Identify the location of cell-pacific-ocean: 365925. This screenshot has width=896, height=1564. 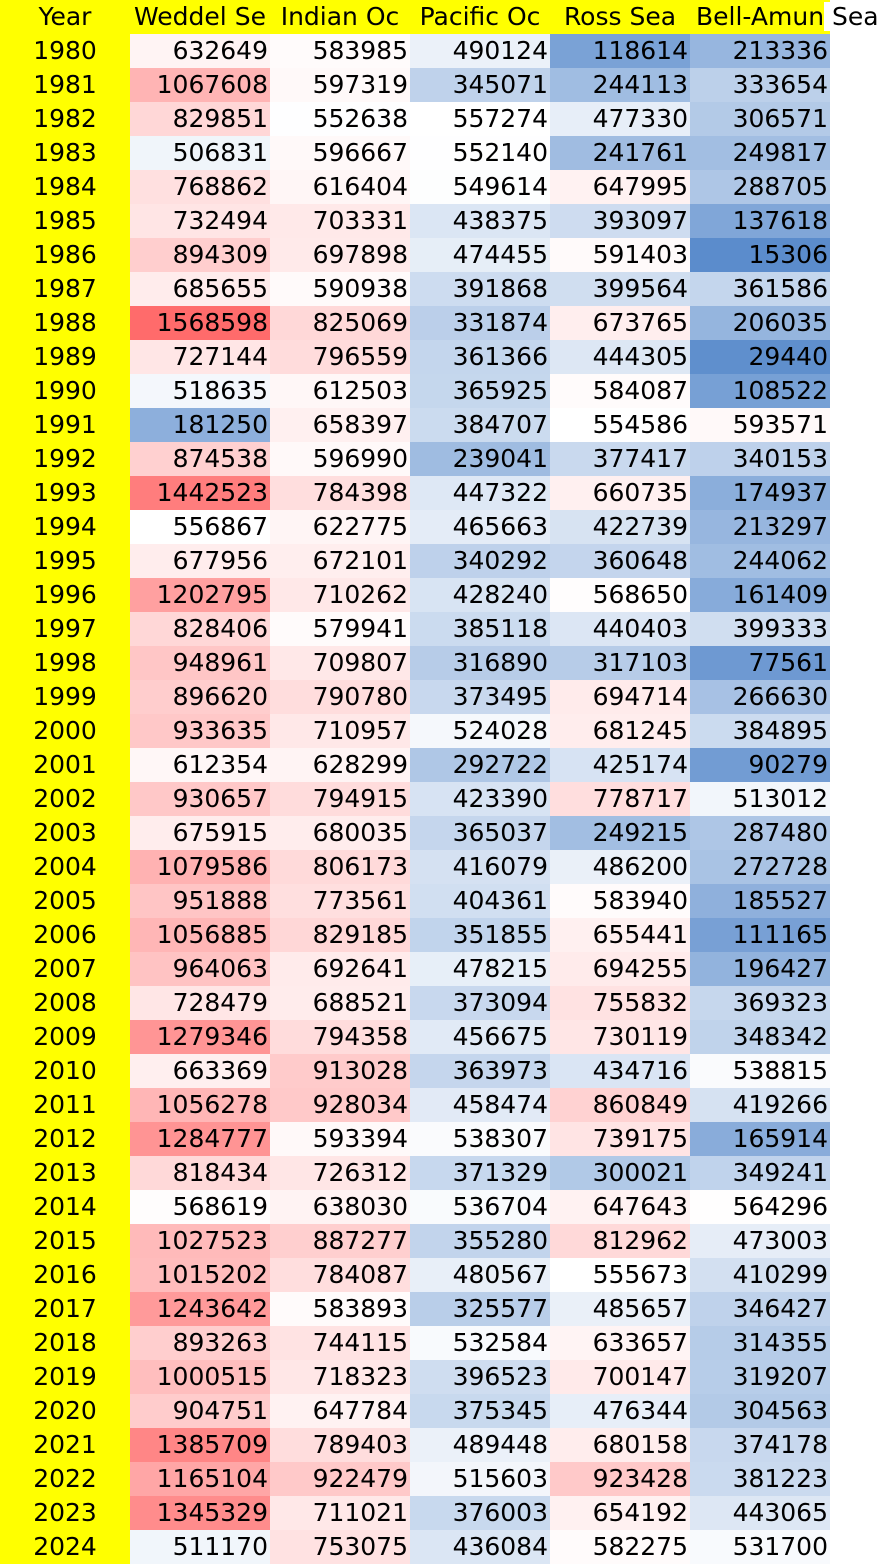
(480, 391).